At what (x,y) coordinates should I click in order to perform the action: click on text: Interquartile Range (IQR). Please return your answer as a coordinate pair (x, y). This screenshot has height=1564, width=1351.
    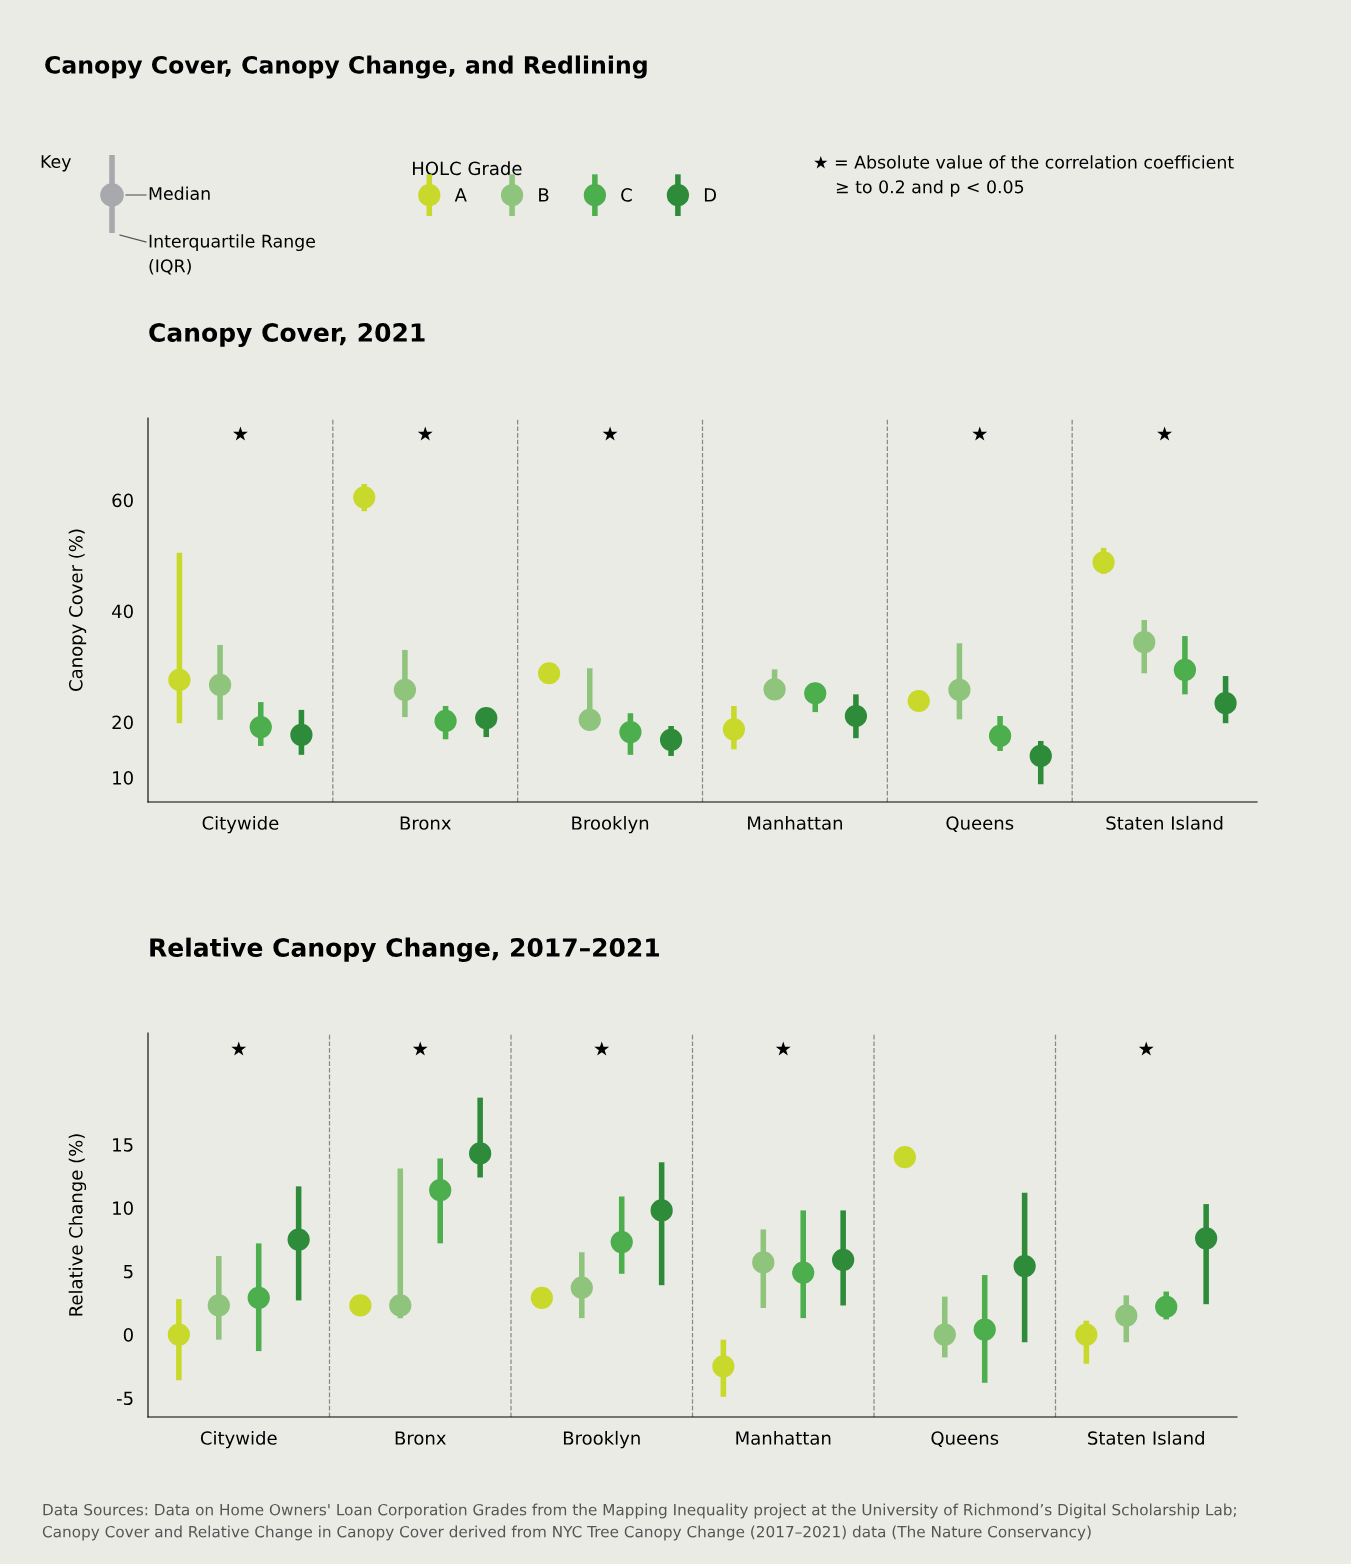
    Looking at the image, I should click on (232, 254).